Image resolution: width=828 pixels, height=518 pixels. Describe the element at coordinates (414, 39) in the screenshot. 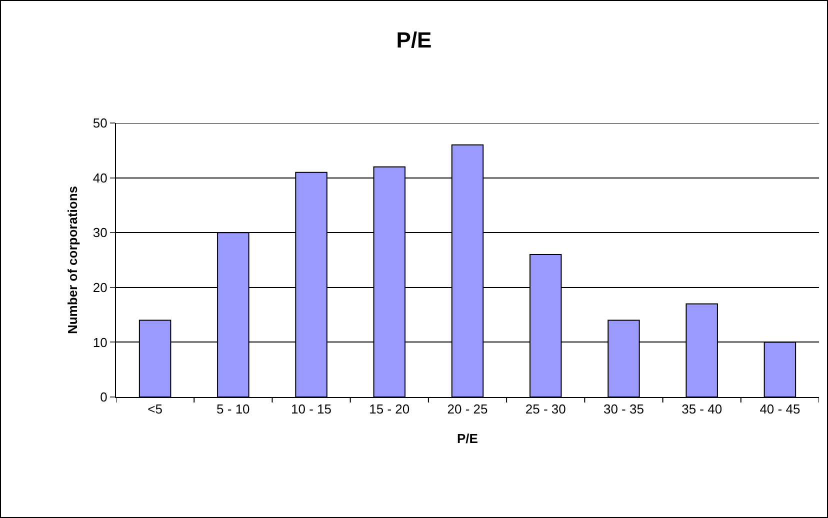

I see `chart-title: P/E` at that location.